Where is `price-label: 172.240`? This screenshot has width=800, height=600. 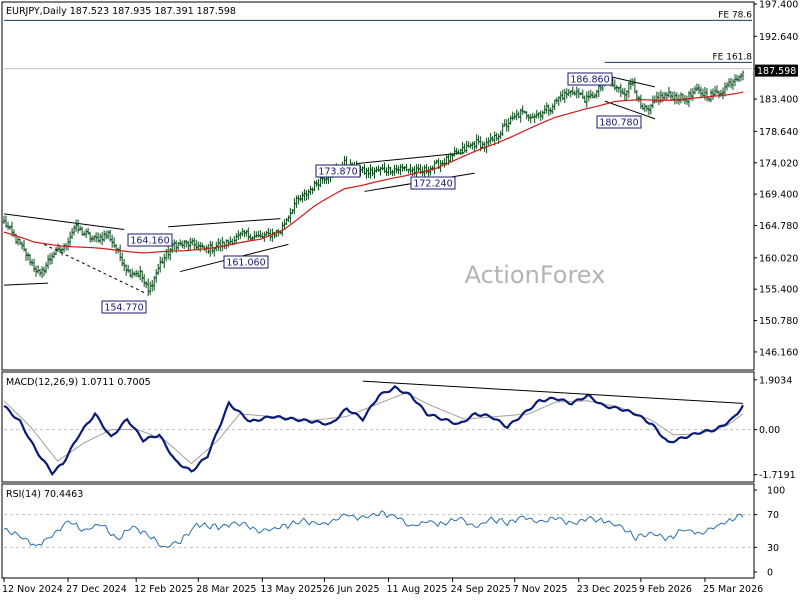 price-label: 172.240 is located at coordinates (433, 183).